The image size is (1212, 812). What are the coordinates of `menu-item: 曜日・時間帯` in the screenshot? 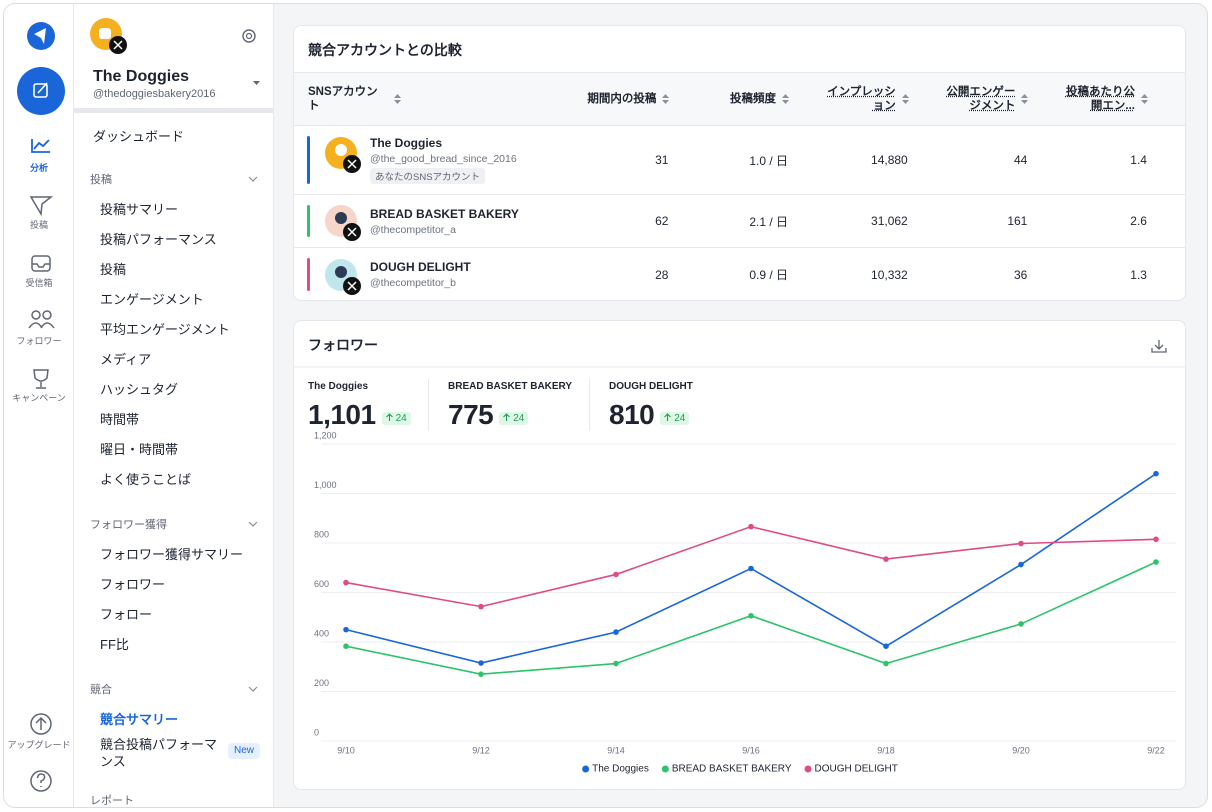 It's located at (139, 449).